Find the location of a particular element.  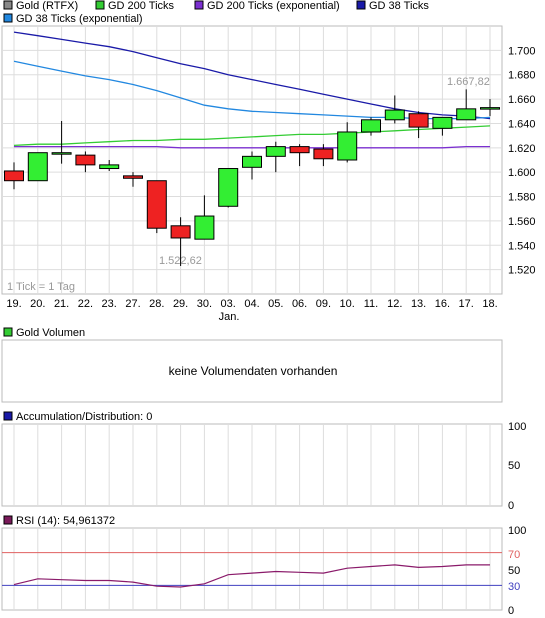

legend-item-gd38: GD 38 Ticks is located at coordinates (392, 6).